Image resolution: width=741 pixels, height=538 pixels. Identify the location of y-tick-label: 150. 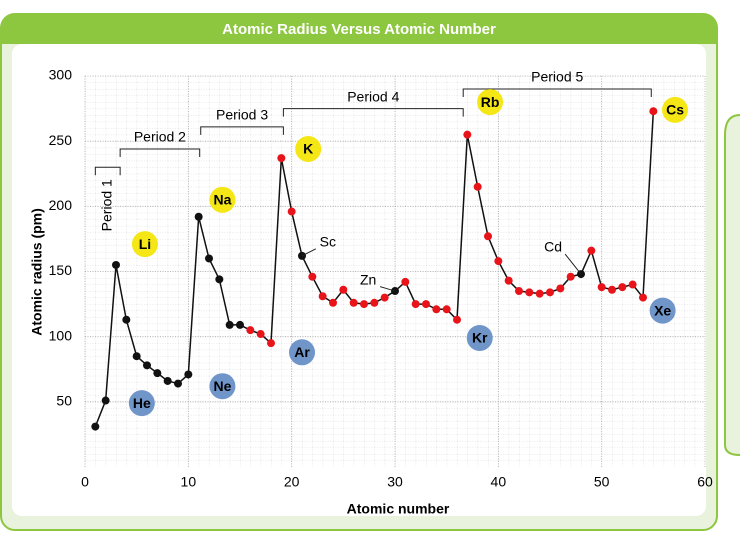
(61, 270).